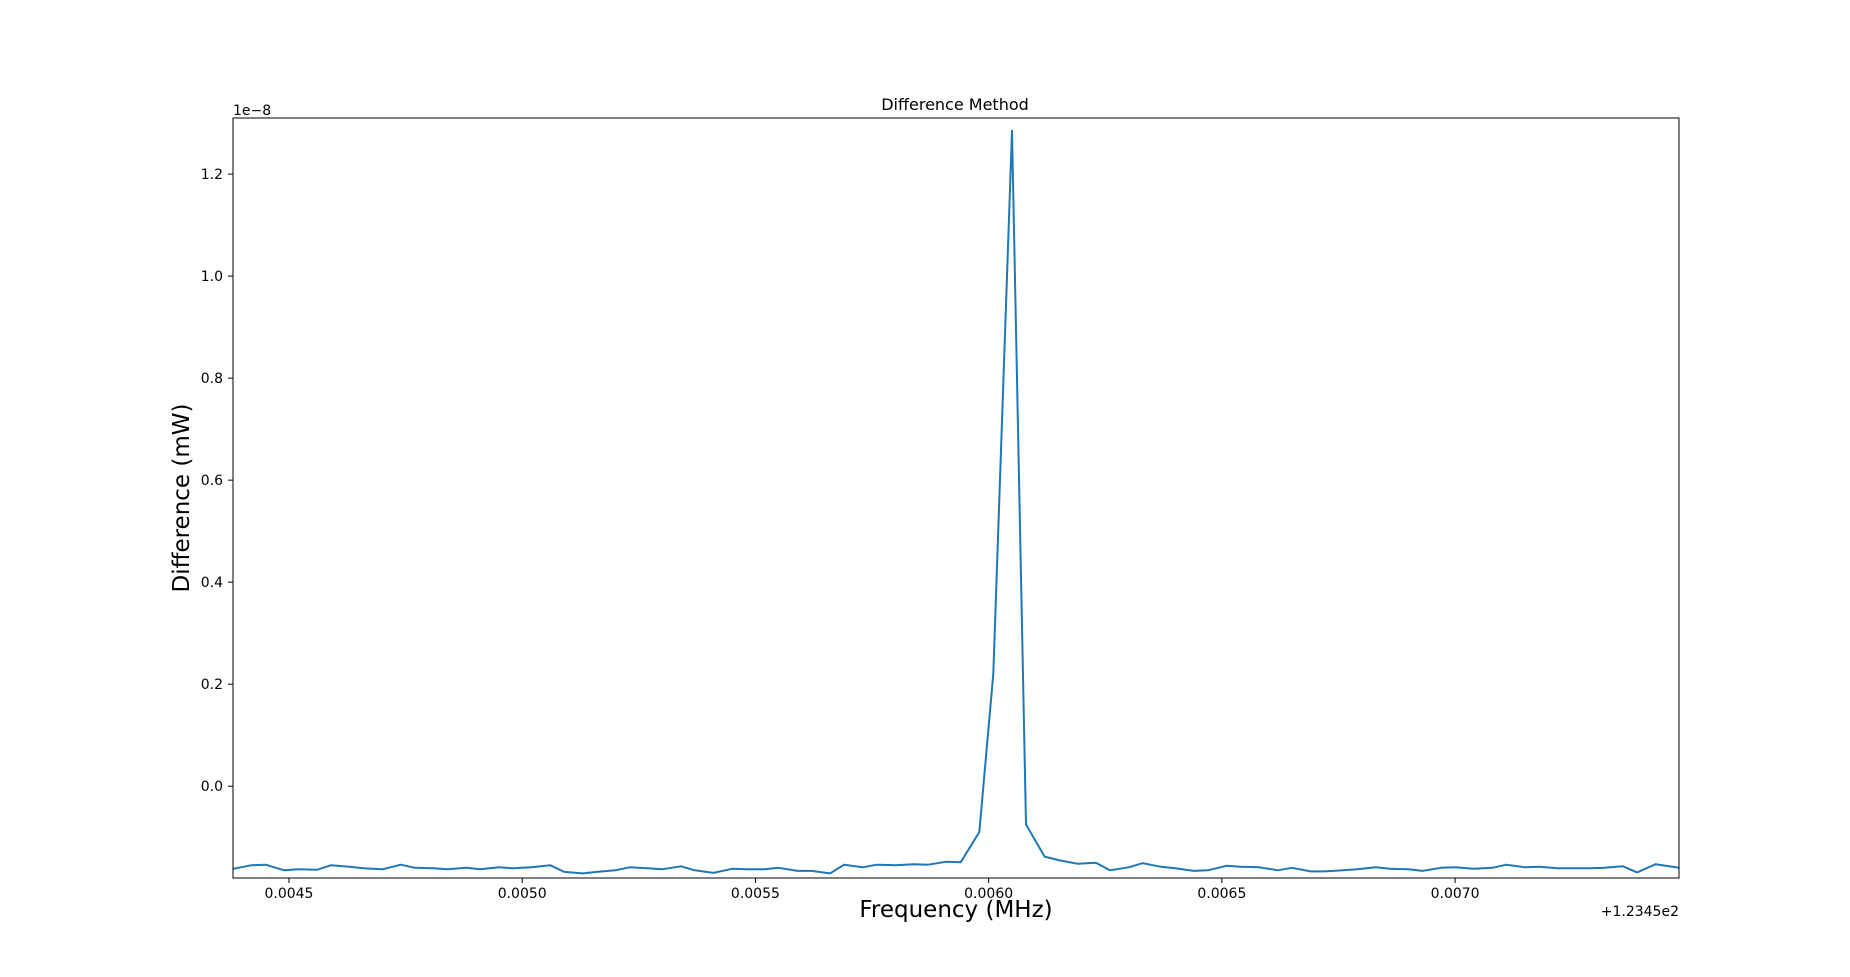 This screenshot has width=1850, height=977. Describe the element at coordinates (522, 894) in the screenshot. I see `x-tick-label: 0.0050` at that location.